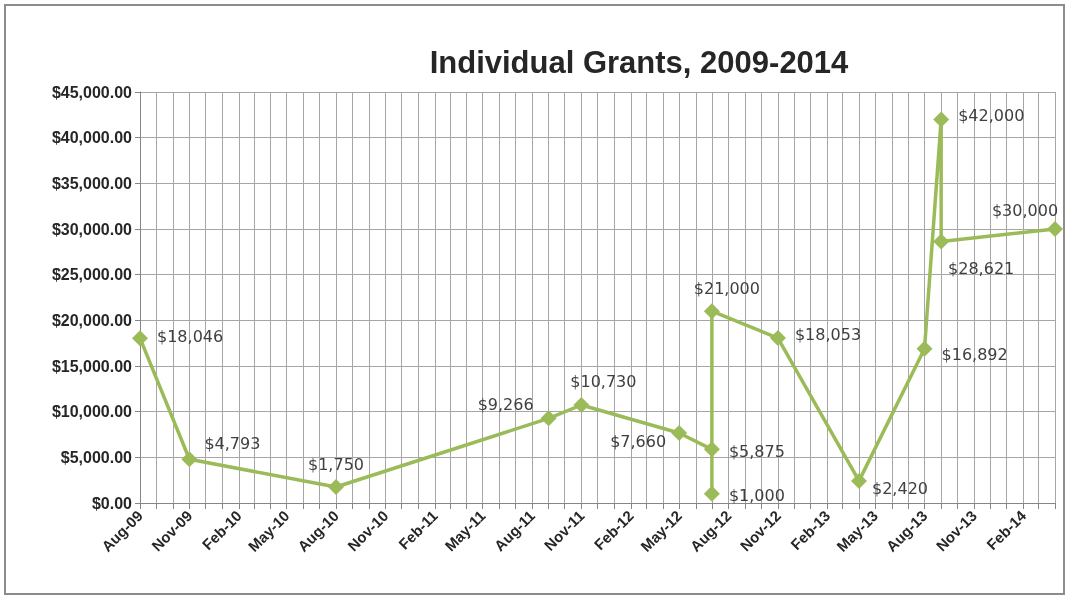 This screenshot has height=601, width=1071. Describe the element at coordinates (726, 288) in the screenshot. I see `data-label: $21,000` at that location.